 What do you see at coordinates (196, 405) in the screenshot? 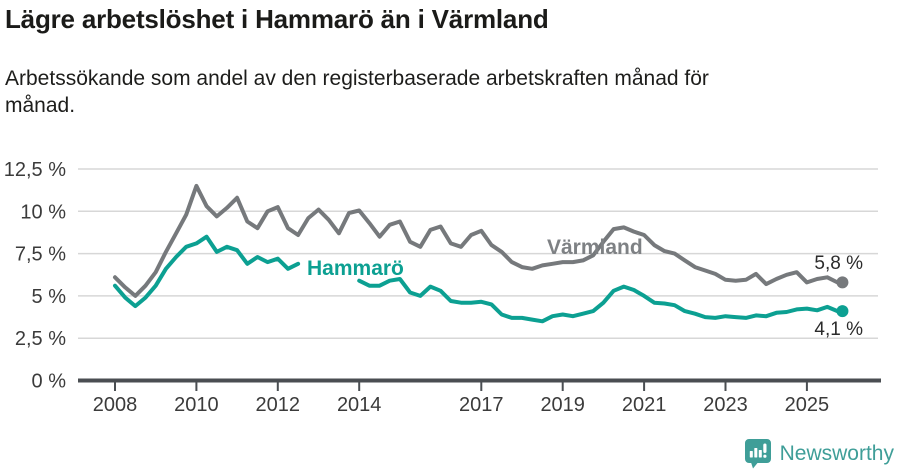
I see `x-axis-label: 2010` at bounding box center [196, 405].